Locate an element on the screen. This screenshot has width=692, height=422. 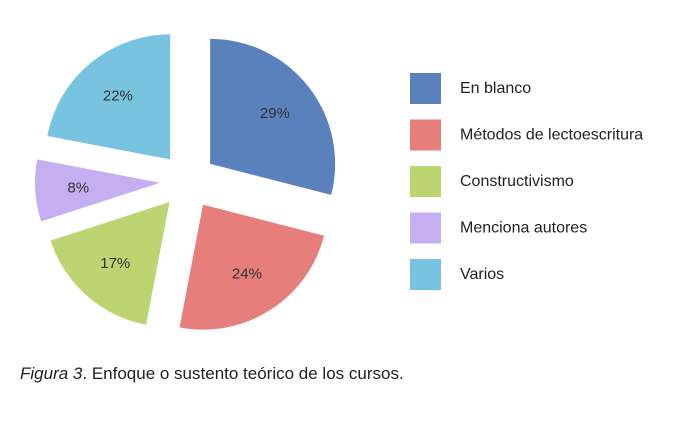
legend-swatch-metodos-de-lectoescritura is located at coordinates (425, 135).